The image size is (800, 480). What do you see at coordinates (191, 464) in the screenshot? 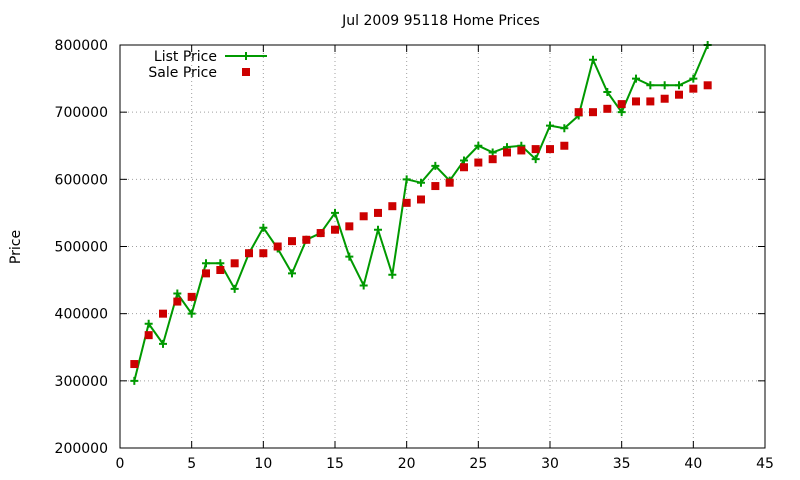
I see `x-tick-label: 5` at bounding box center [191, 464].